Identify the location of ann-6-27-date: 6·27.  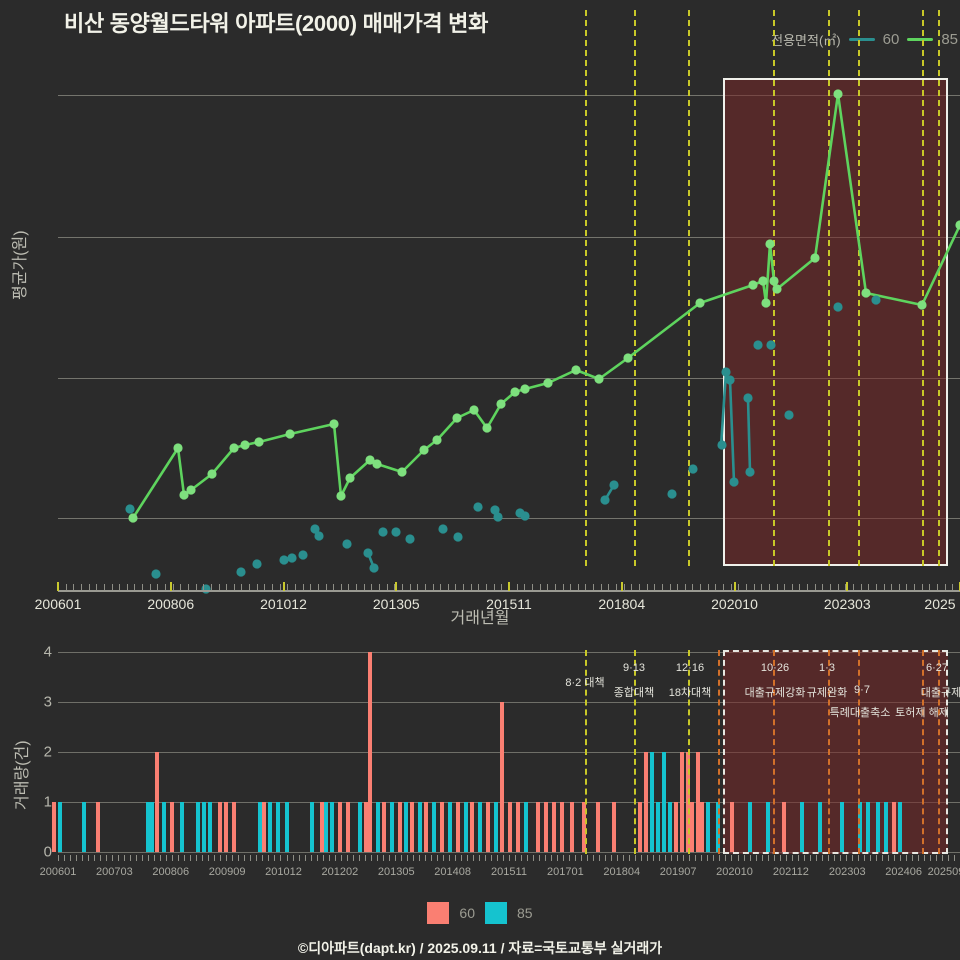
(937, 668).